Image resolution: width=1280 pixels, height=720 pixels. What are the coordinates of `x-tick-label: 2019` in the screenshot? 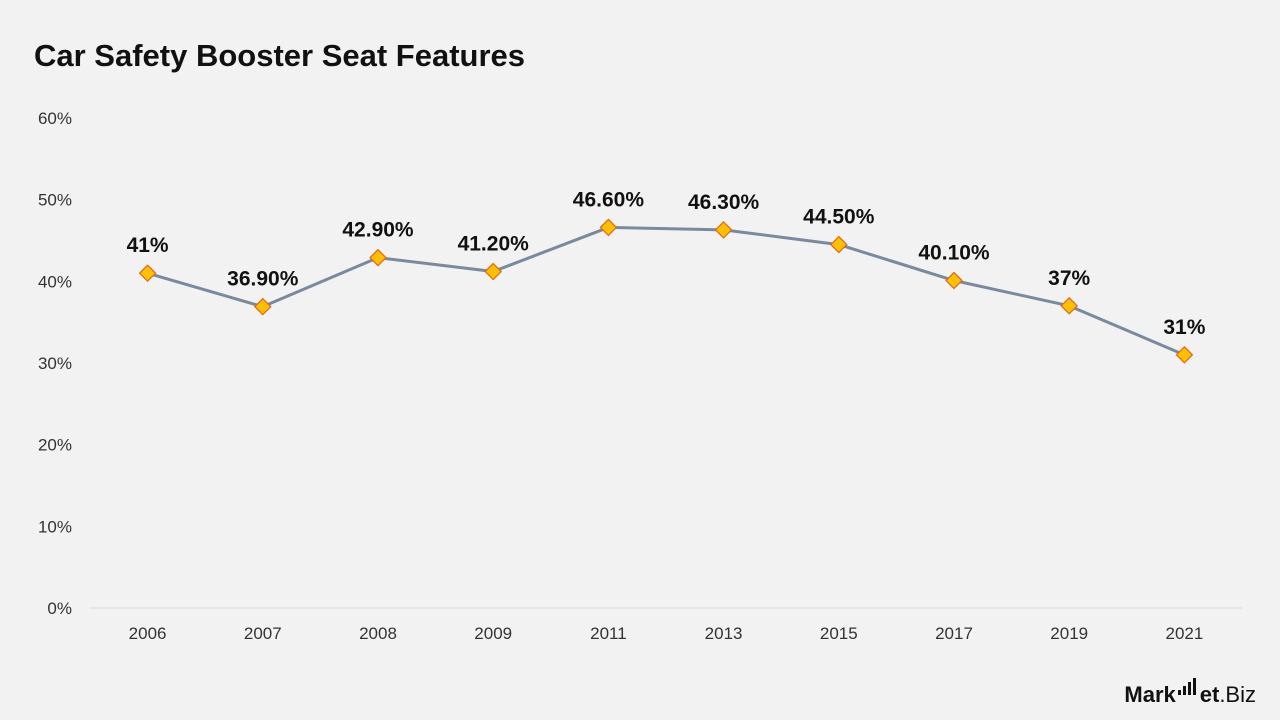 It's located at (1069, 633).